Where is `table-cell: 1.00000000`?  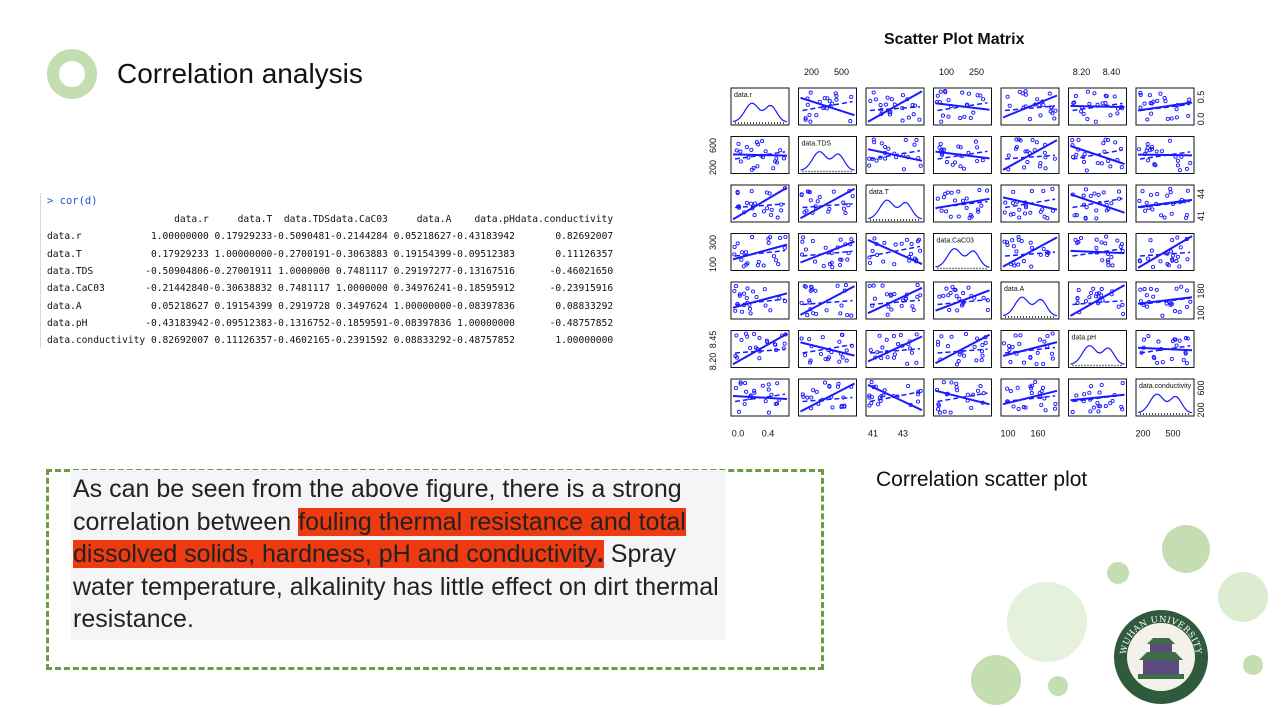
table-cell: 1.00000000 is located at coordinates (179, 237).